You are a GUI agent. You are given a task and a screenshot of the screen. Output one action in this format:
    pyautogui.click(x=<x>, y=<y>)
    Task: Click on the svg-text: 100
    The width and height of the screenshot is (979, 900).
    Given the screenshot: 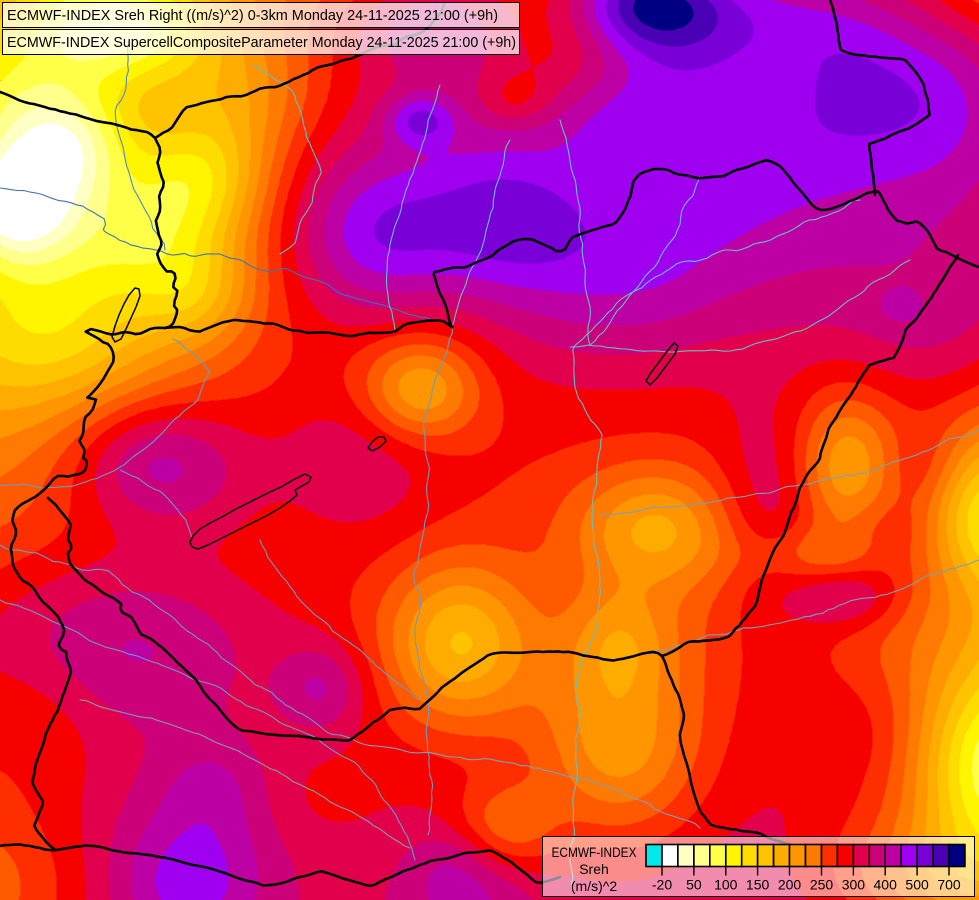 What is the action you would take?
    pyautogui.click(x=726, y=885)
    